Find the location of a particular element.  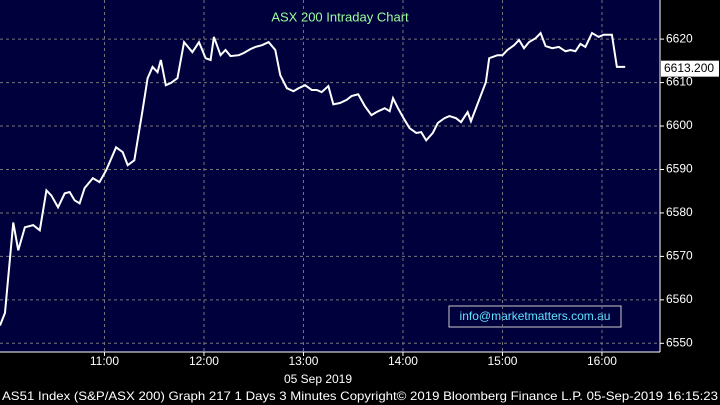

watermark-box is located at coordinates (535, 316).